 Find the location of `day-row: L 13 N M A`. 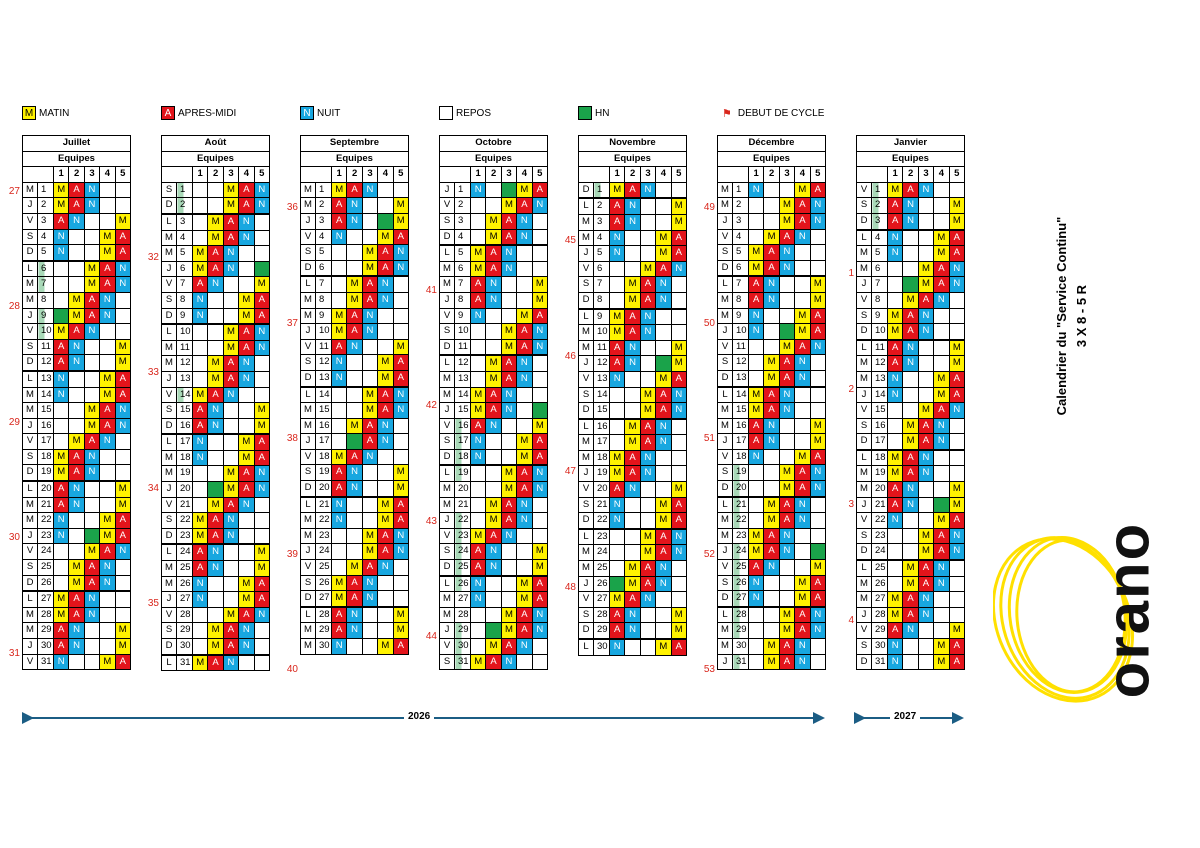

day-row: L 13 N M A is located at coordinates (77, 379).